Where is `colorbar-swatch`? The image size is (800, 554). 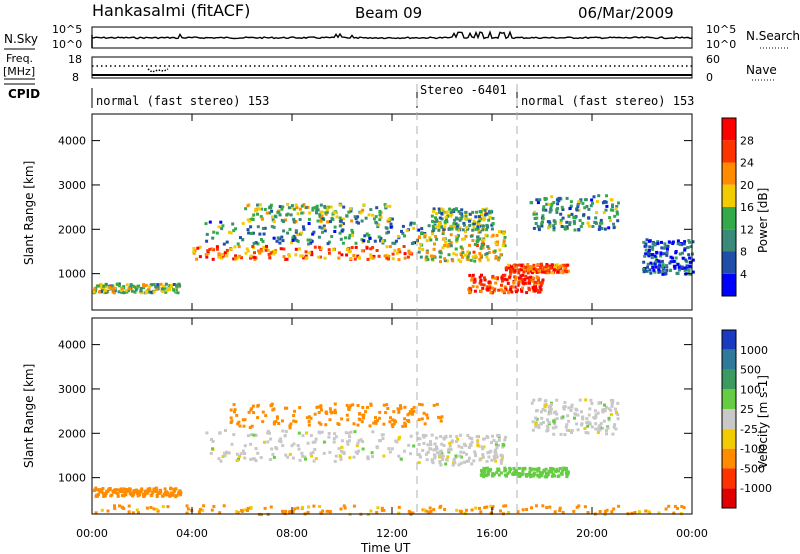 colorbar-swatch is located at coordinates (729, 173).